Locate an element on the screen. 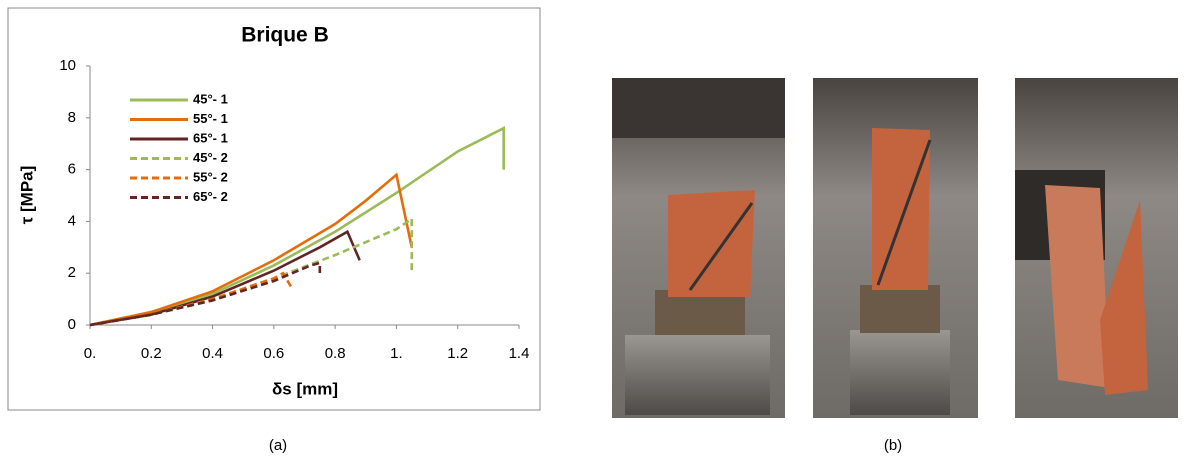 The image size is (1185, 467). chart-title: Brique B is located at coordinates (285, 35).